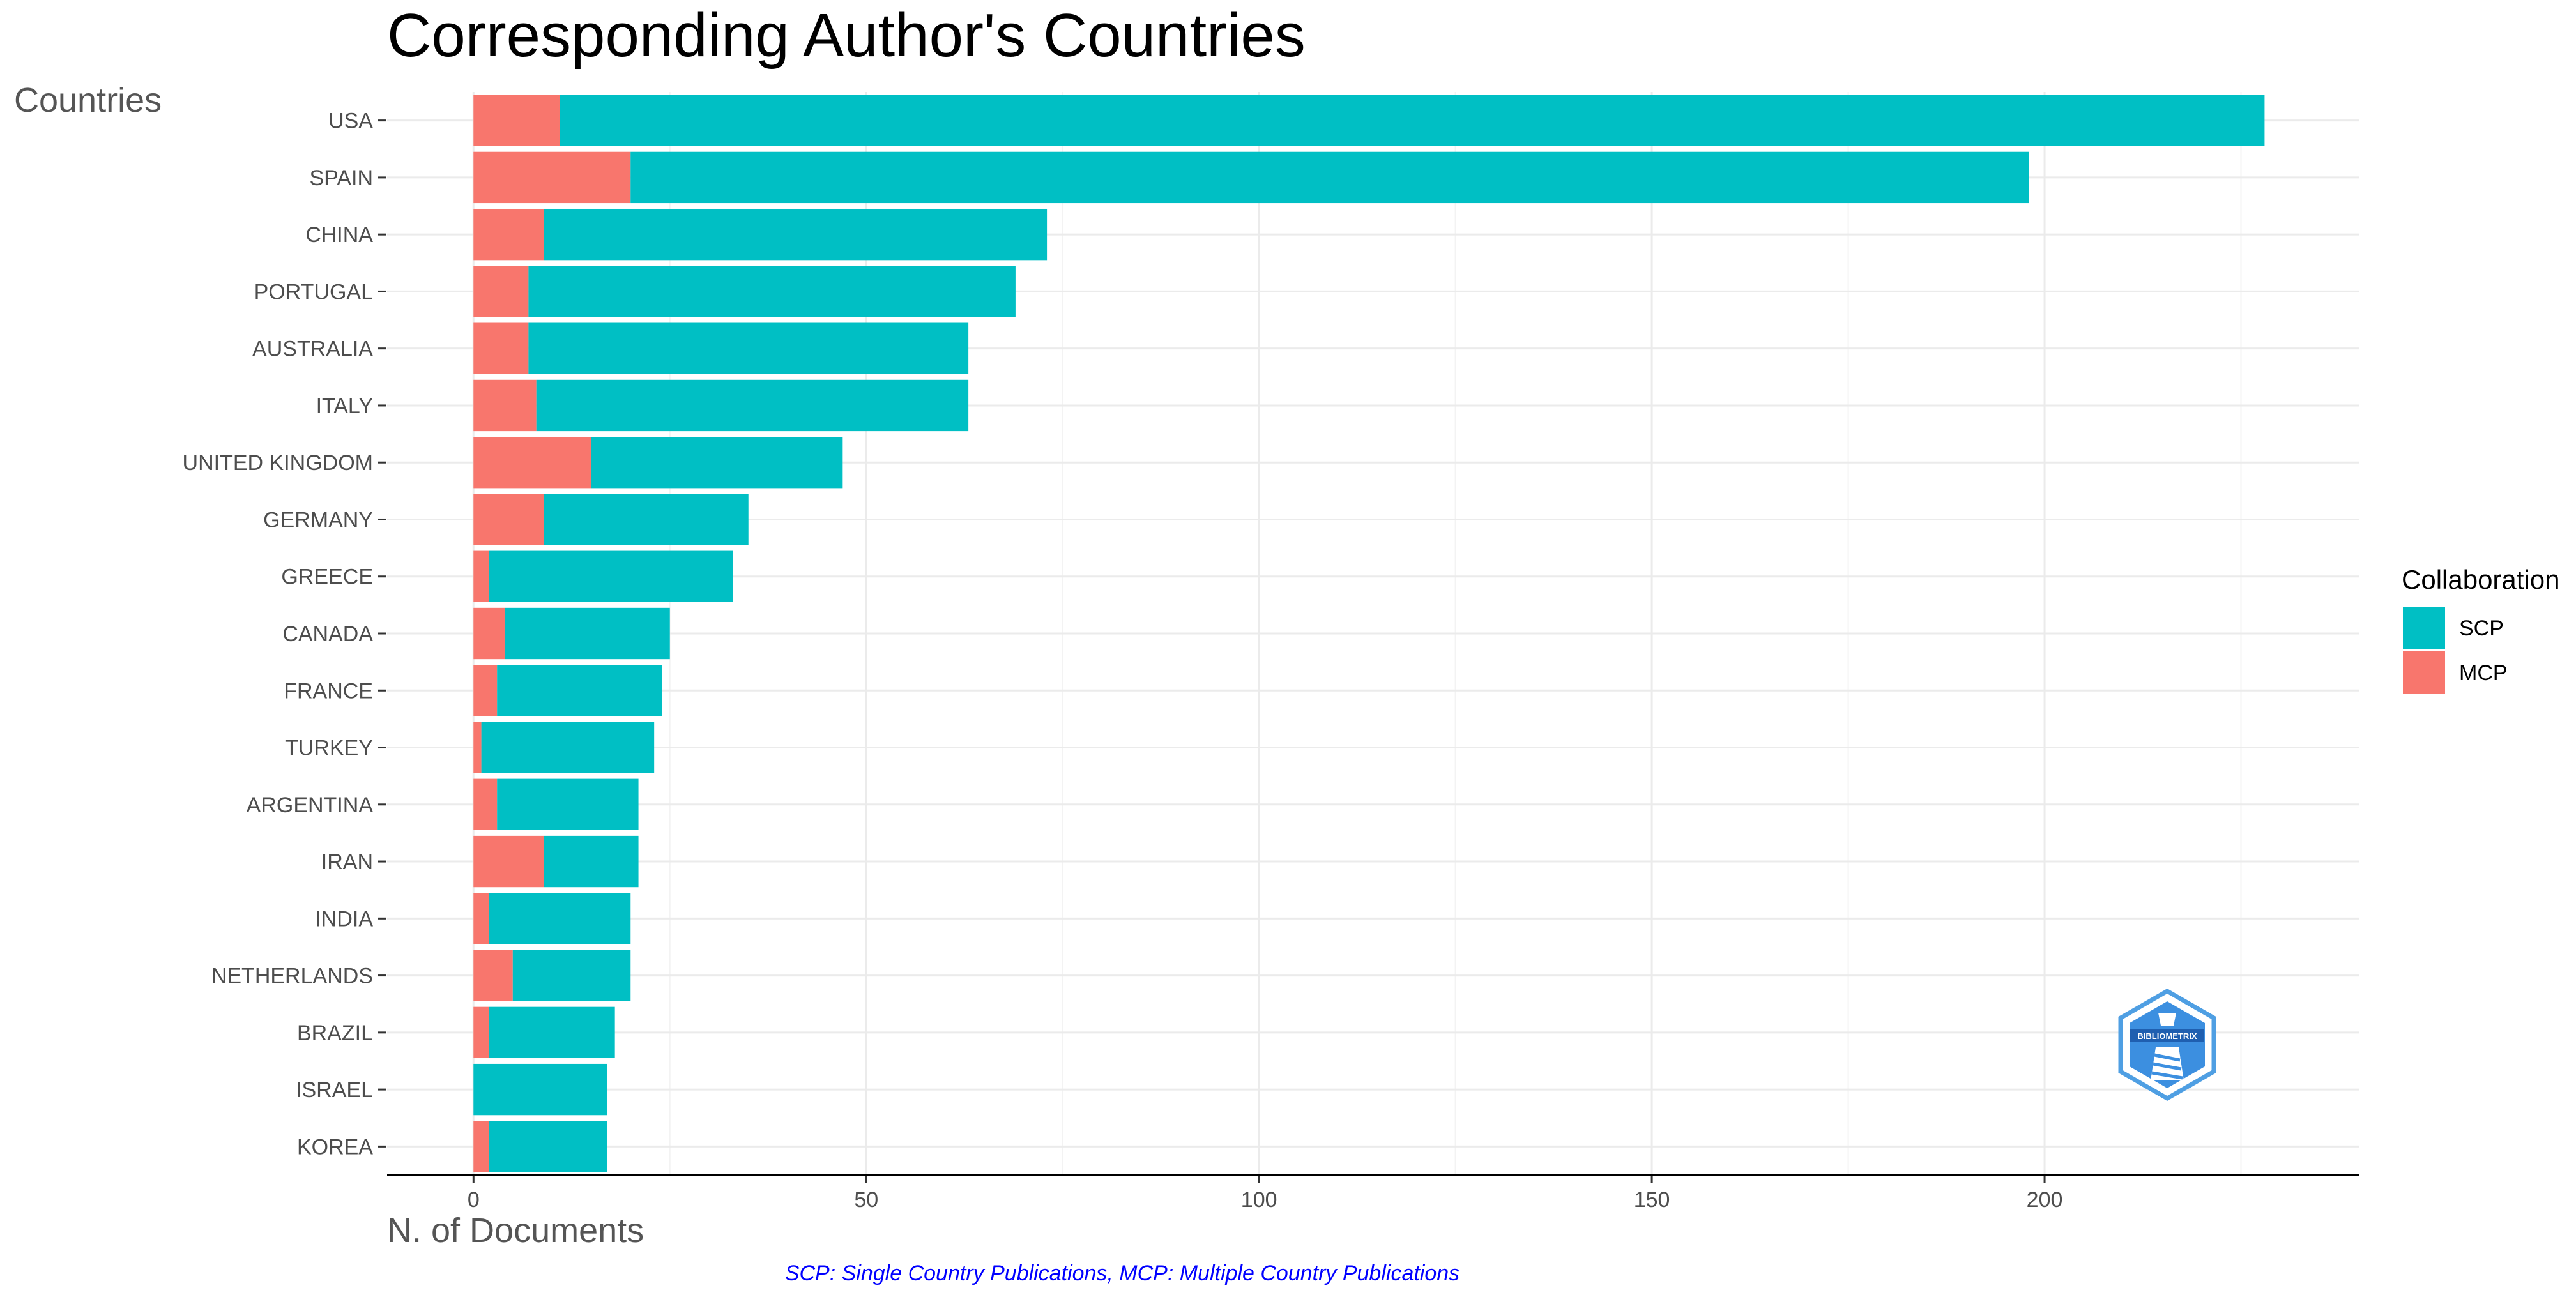  What do you see at coordinates (344, 919) in the screenshot?
I see `y-tick-label: INDIA` at bounding box center [344, 919].